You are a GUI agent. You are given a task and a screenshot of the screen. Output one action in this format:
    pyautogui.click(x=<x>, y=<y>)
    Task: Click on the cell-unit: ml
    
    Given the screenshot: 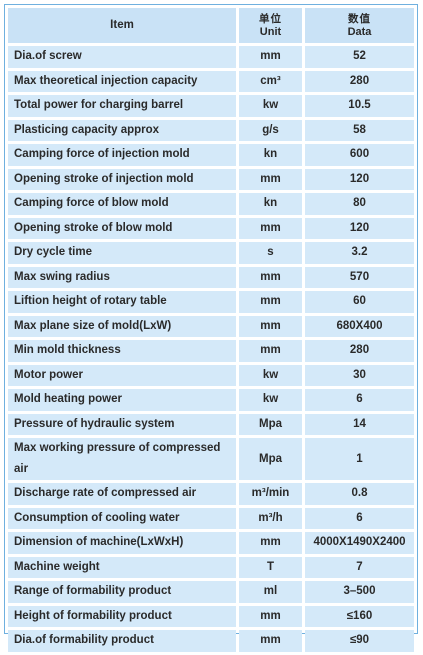 What is the action you would take?
    pyautogui.click(x=270, y=592)
    